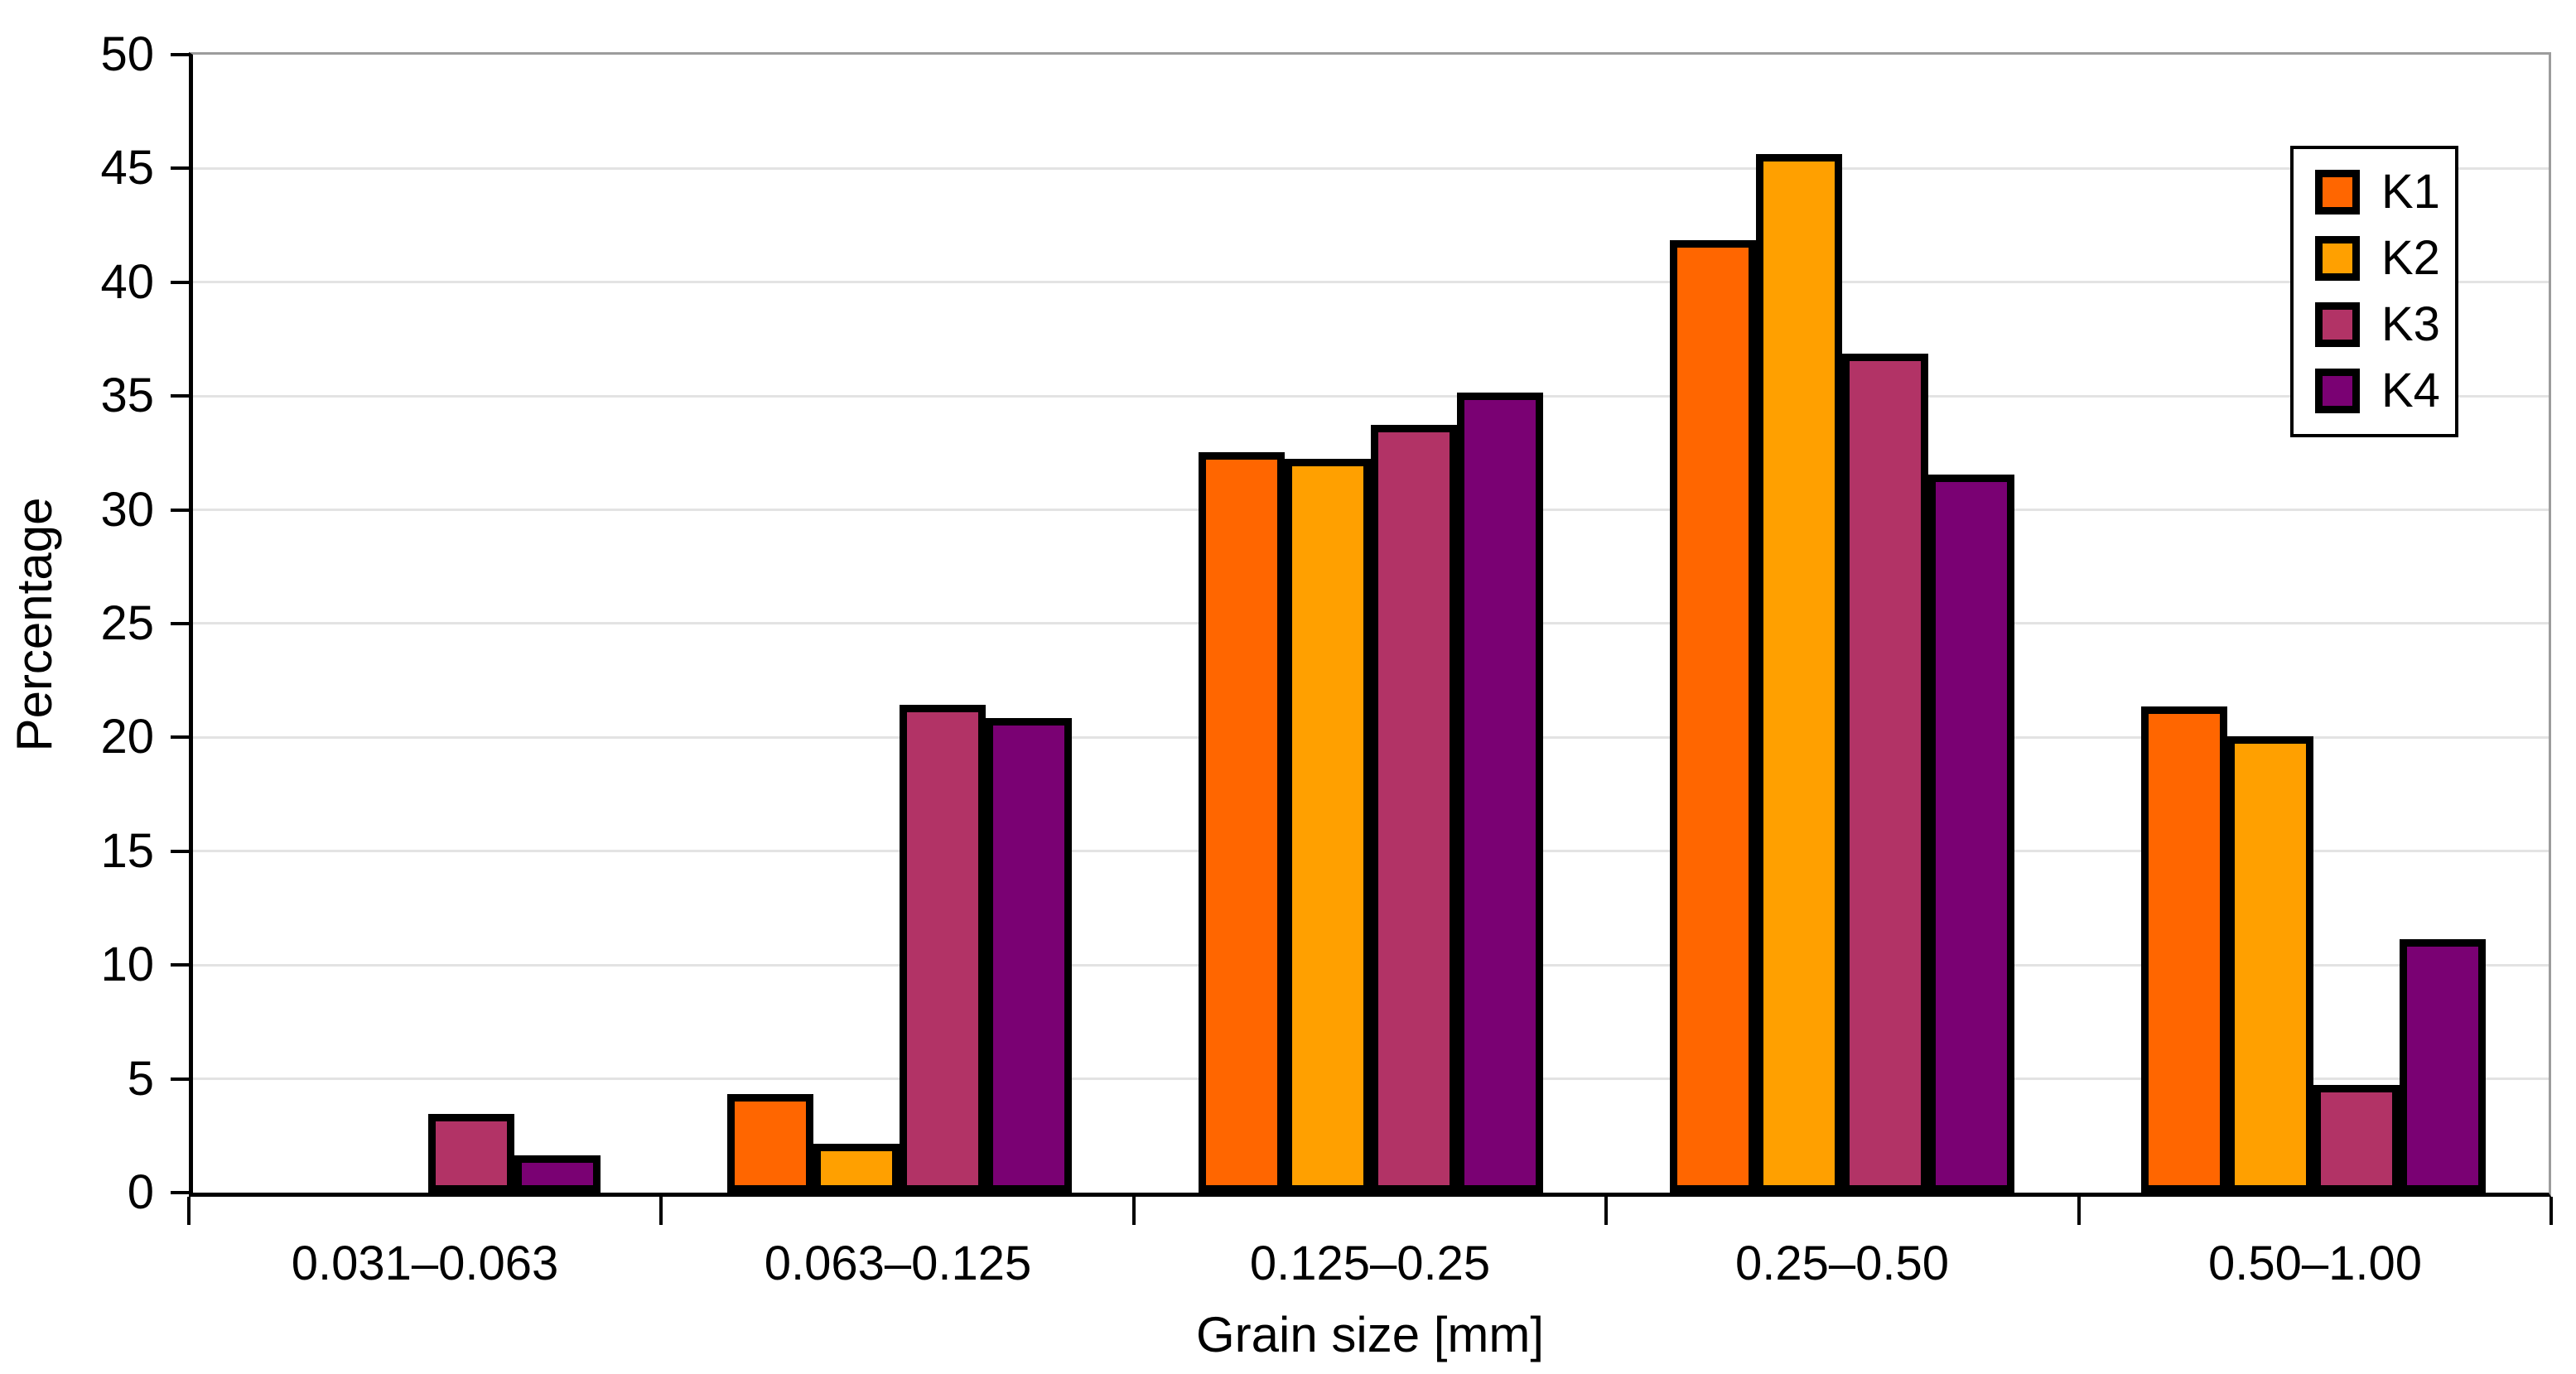 This screenshot has width=2576, height=1374. Describe the element at coordinates (2410, 390) in the screenshot. I see `legend-label: K4` at that location.